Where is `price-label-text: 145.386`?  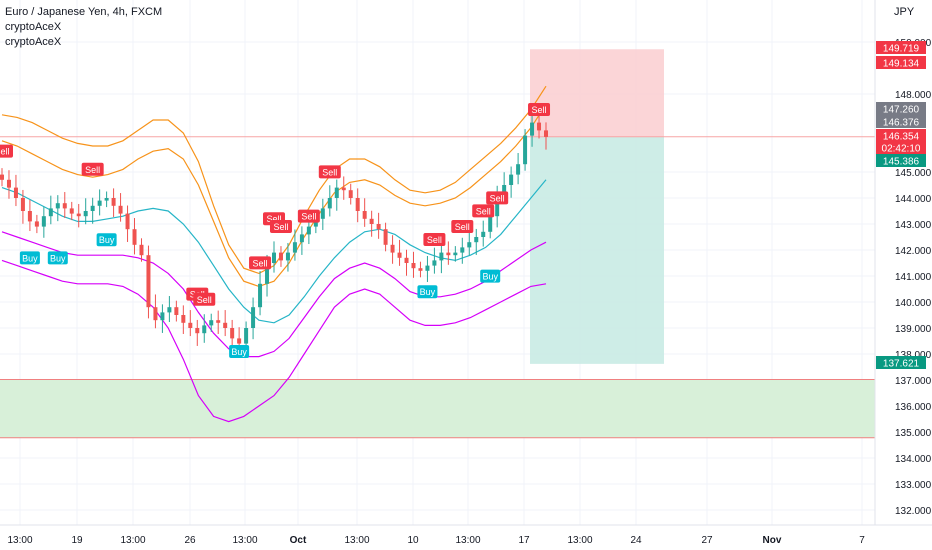
price-label-text: 145.386 is located at coordinates (901, 162).